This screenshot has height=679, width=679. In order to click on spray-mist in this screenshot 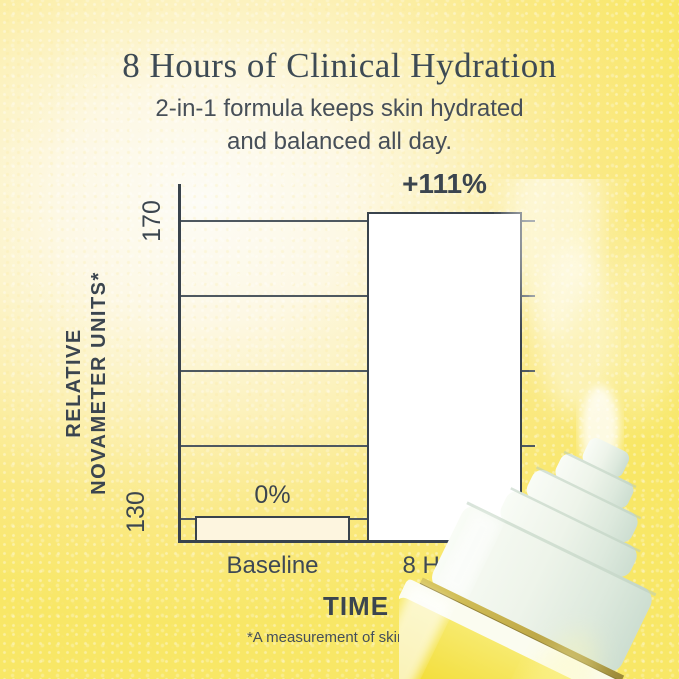, I will do `click(592, 327)`.